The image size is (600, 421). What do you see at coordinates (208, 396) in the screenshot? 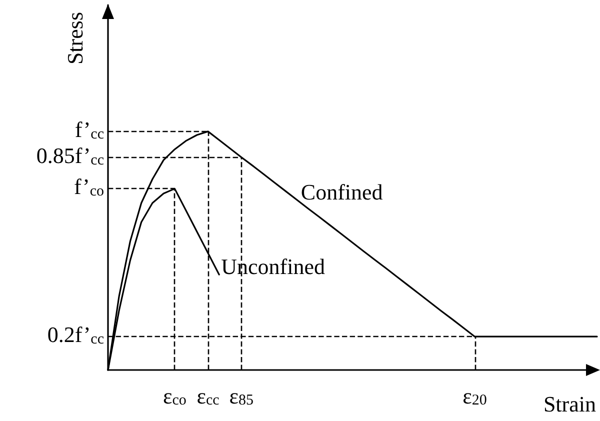
I see `x-tick-label: εcc` at bounding box center [208, 396].